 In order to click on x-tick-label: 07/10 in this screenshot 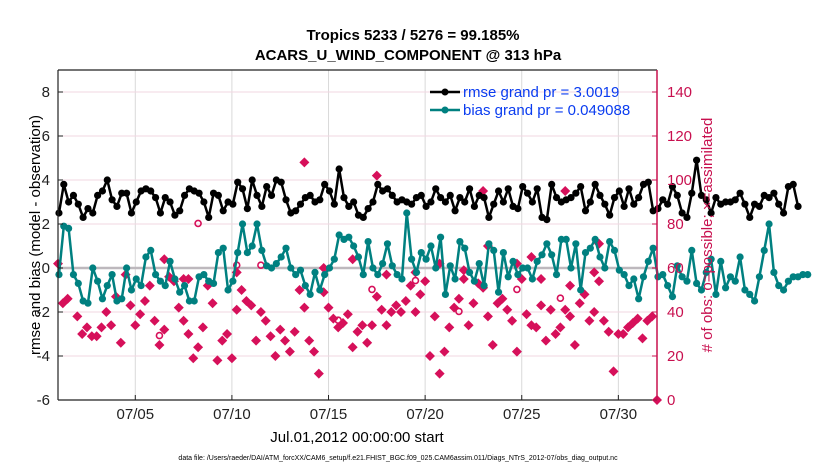, I will do `click(232, 414)`.